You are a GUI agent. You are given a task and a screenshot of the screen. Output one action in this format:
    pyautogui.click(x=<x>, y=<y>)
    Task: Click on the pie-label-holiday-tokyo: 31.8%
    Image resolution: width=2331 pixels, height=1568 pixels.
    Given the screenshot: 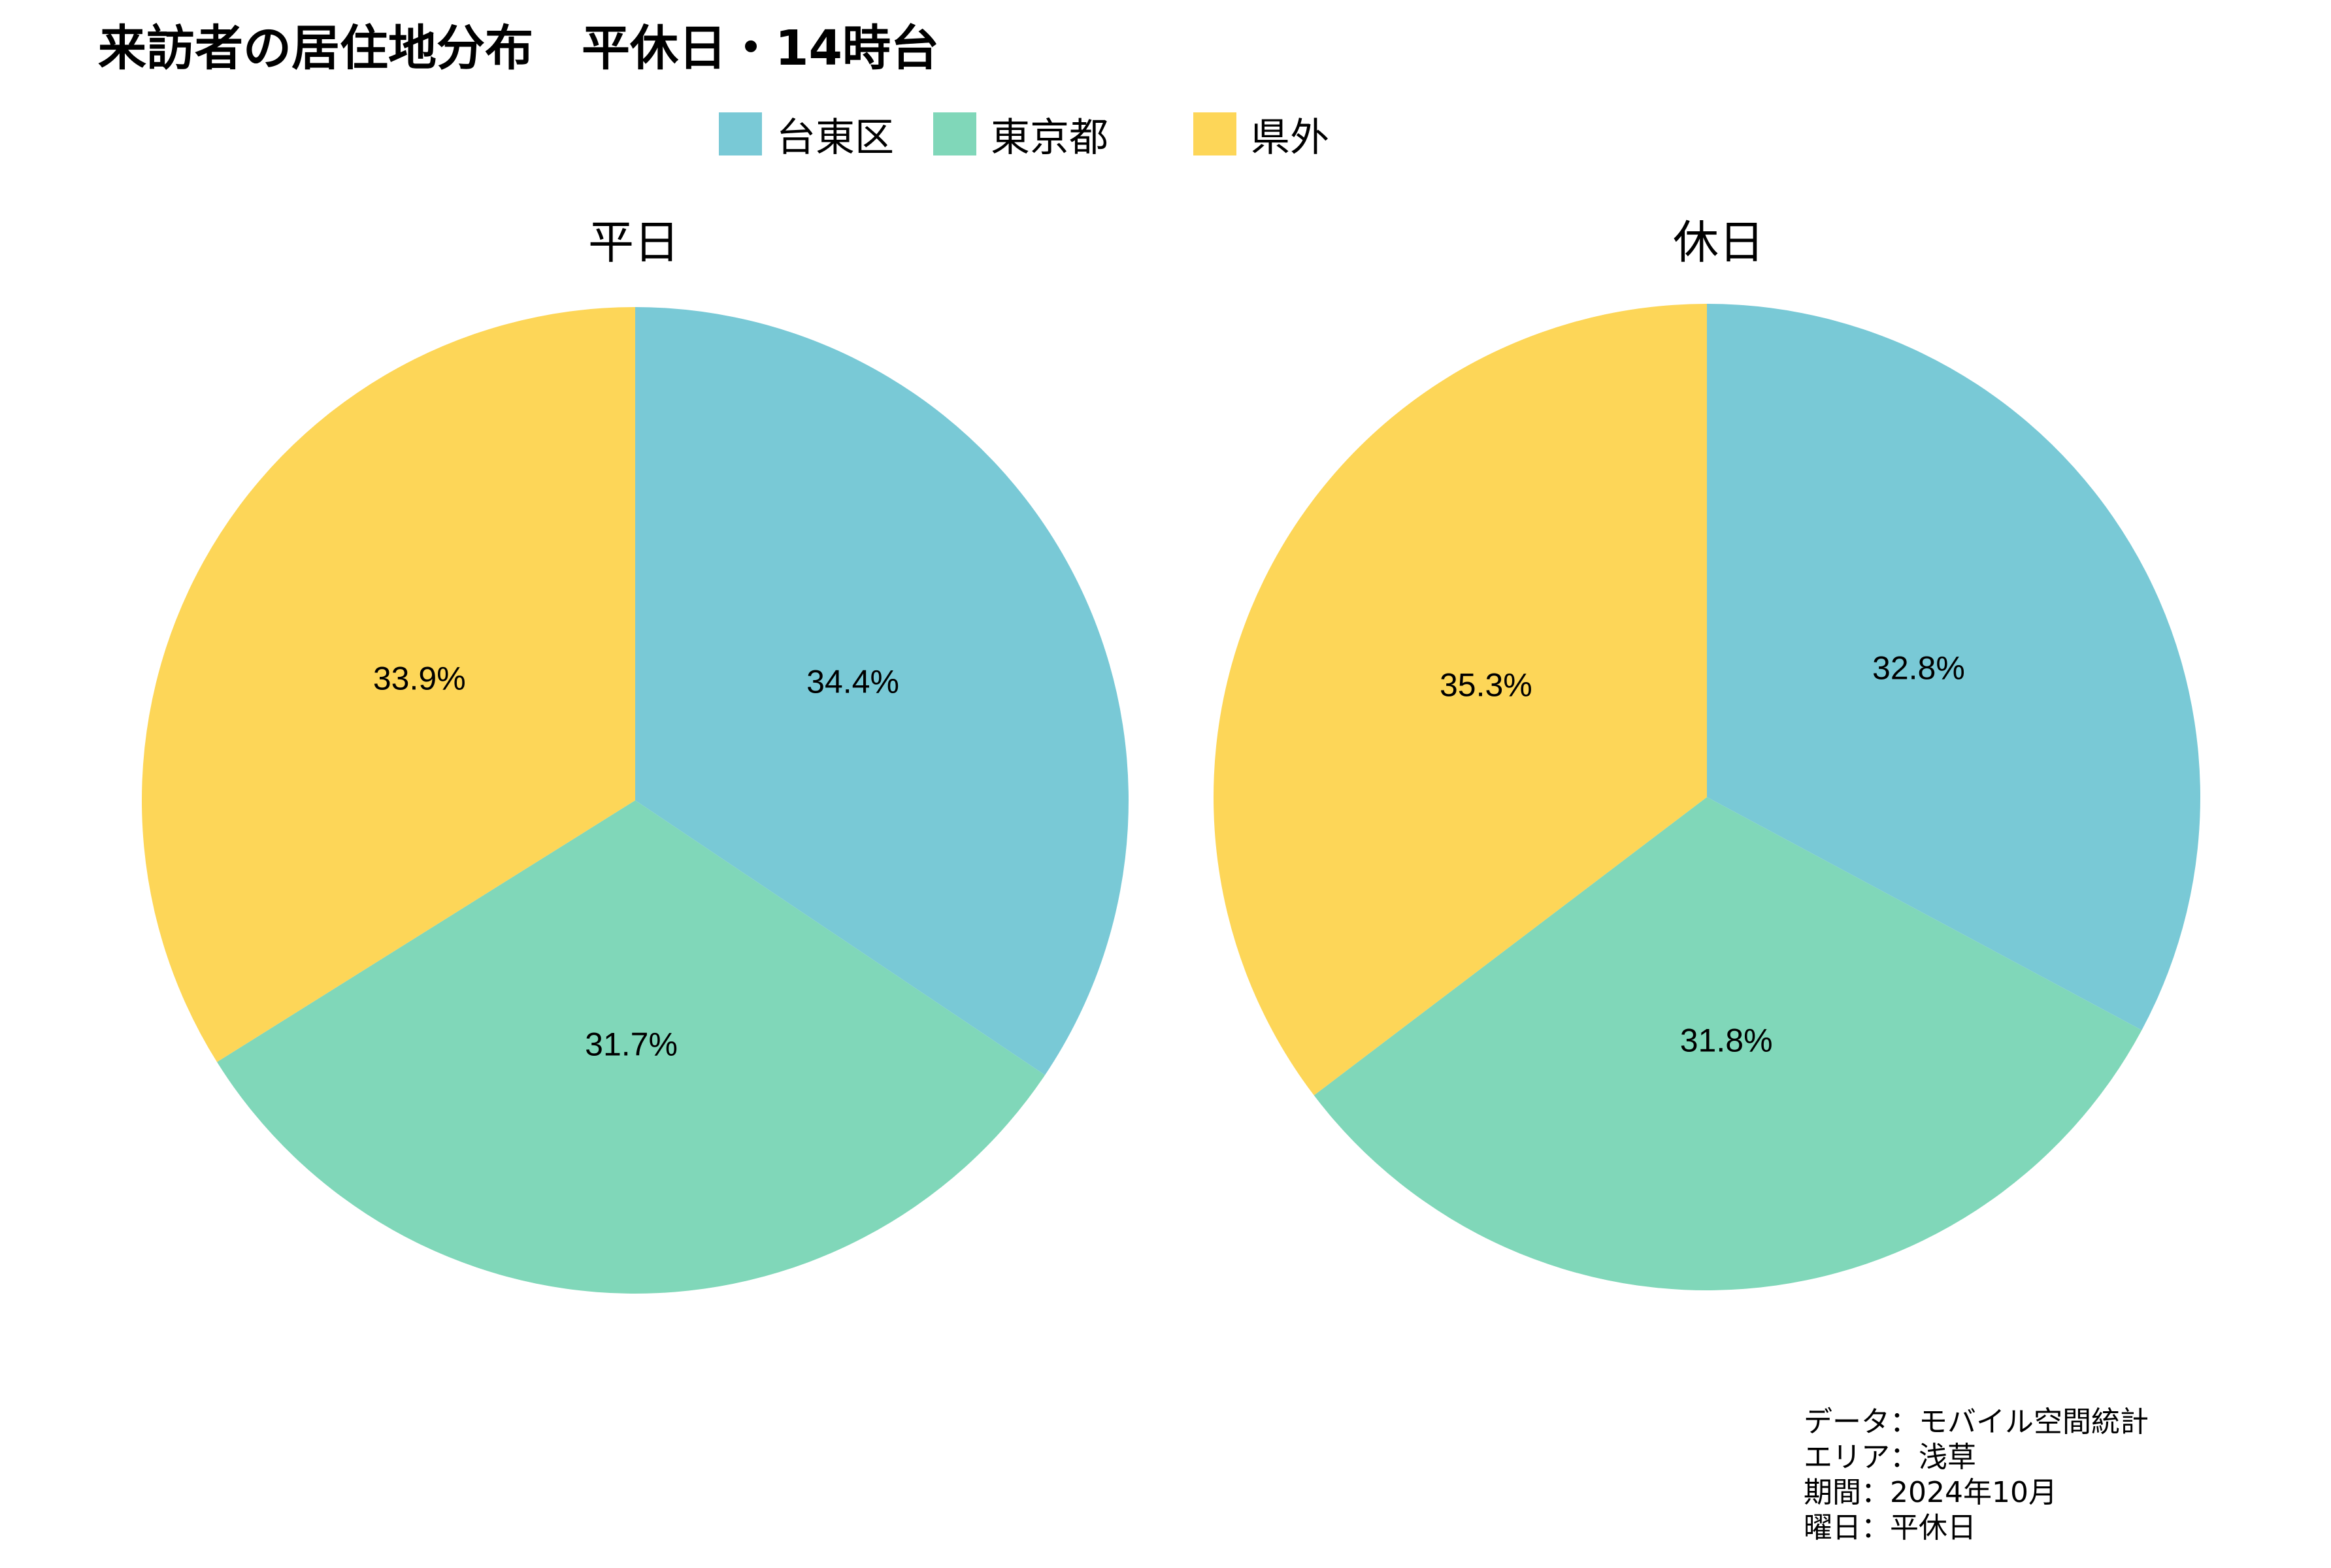 What is the action you would take?
    pyautogui.click(x=1726, y=1040)
    